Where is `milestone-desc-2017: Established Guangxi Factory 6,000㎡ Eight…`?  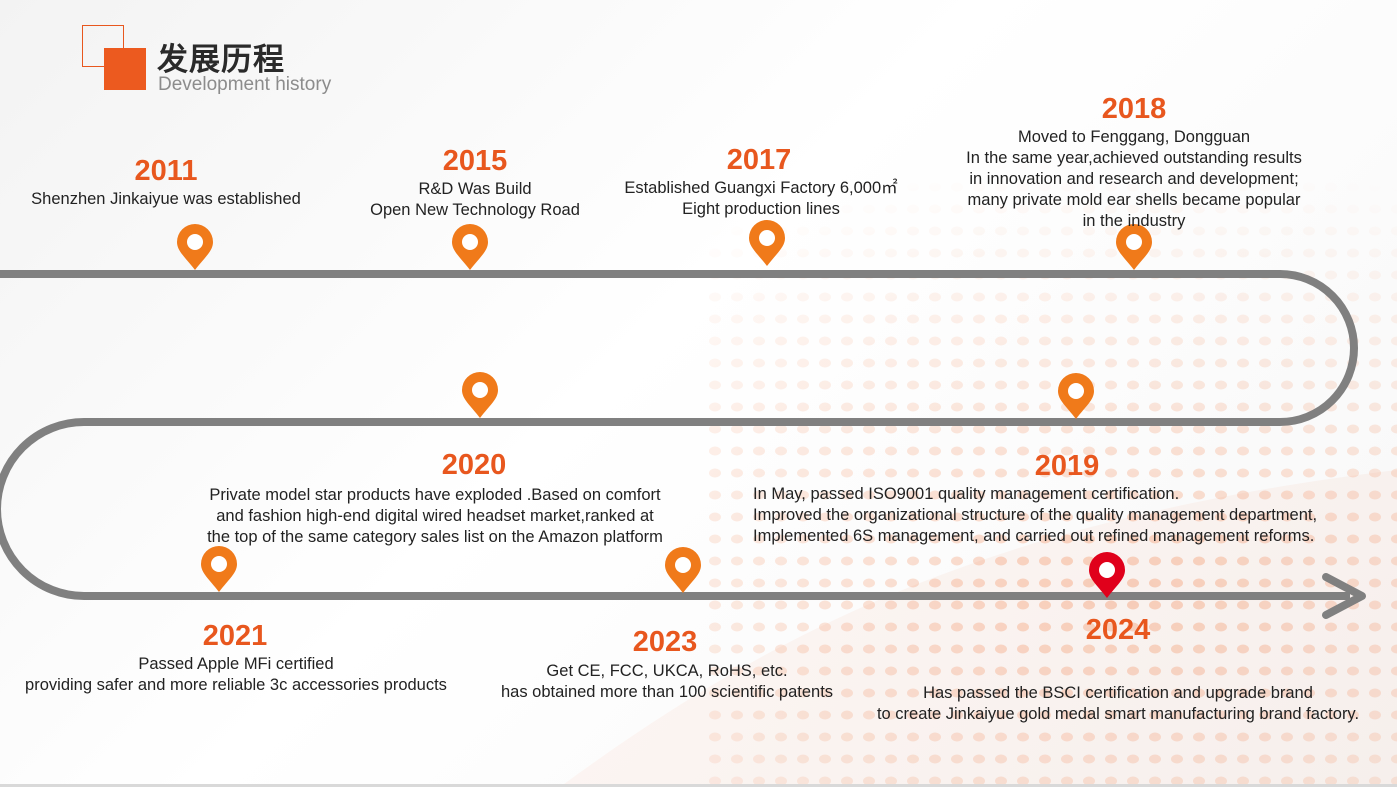
milestone-desc-2017: Established Guangxi Factory 6,000㎡ Eight… is located at coordinates (761, 198).